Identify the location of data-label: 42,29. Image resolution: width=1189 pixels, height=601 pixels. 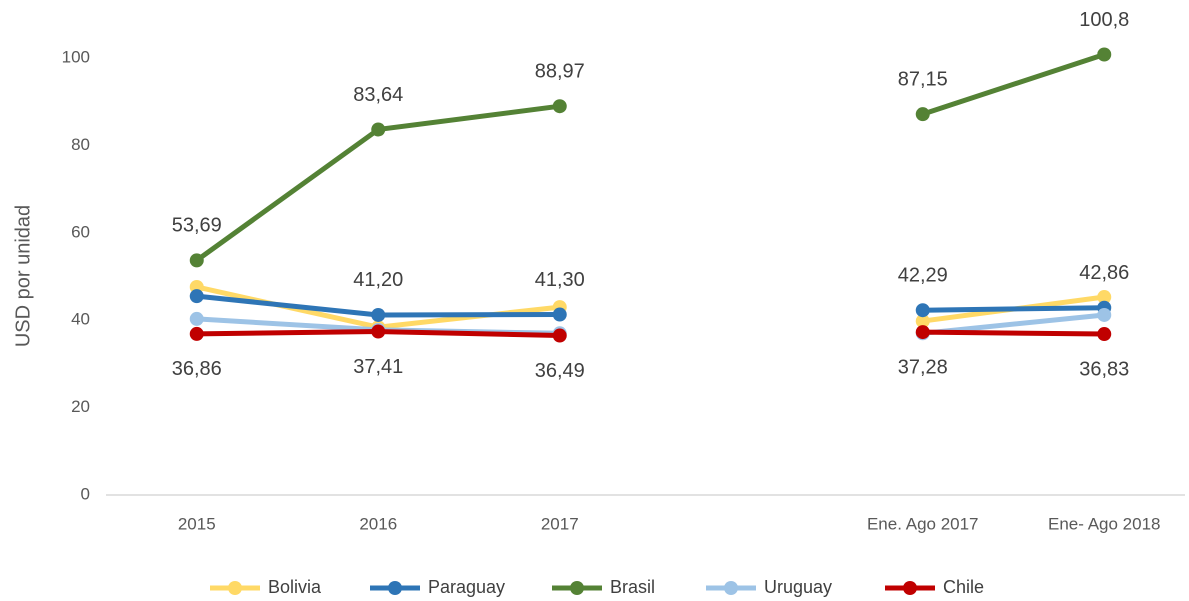
(923, 275).